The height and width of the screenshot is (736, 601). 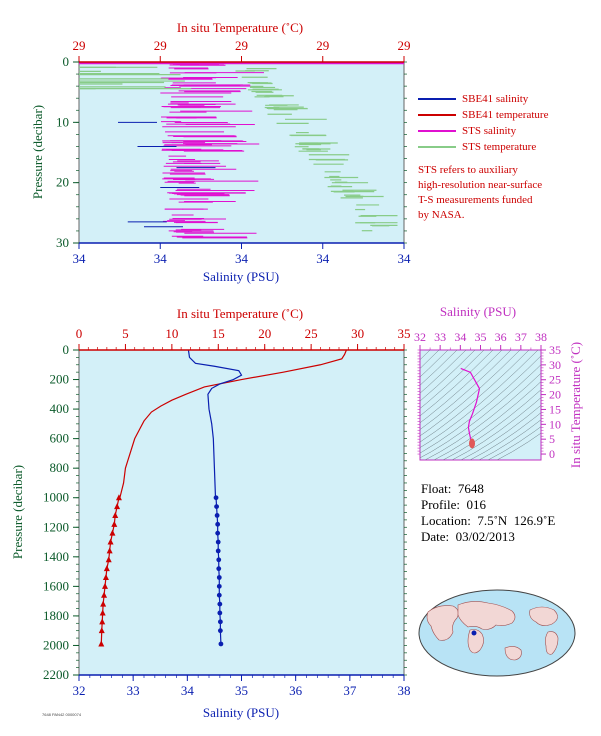 What do you see at coordinates (60, 467) in the screenshot?
I see `lower-y-tick-label: 800` at bounding box center [60, 467].